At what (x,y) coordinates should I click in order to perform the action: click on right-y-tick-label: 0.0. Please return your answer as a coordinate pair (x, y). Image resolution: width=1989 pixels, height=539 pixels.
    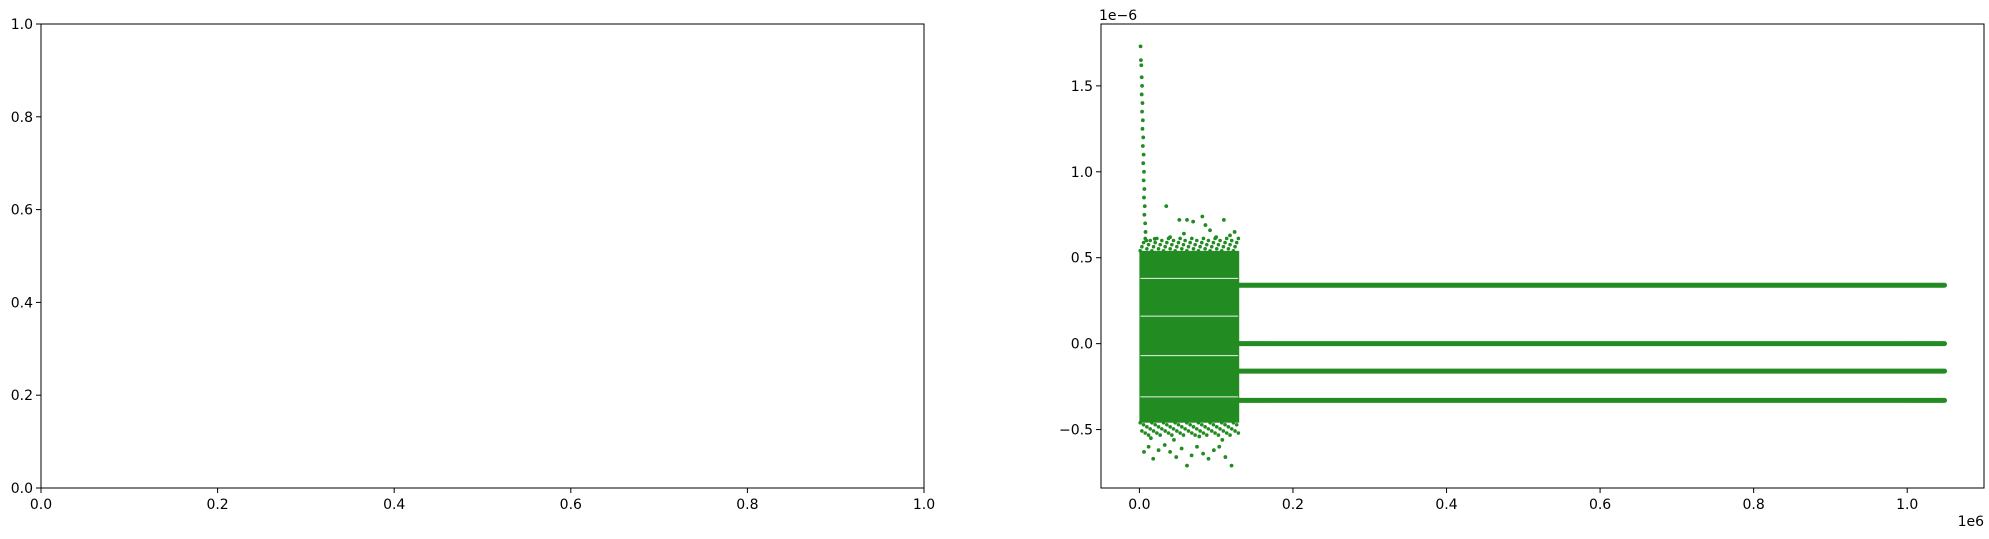
    Looking at the image, I should click on (1082, 345).